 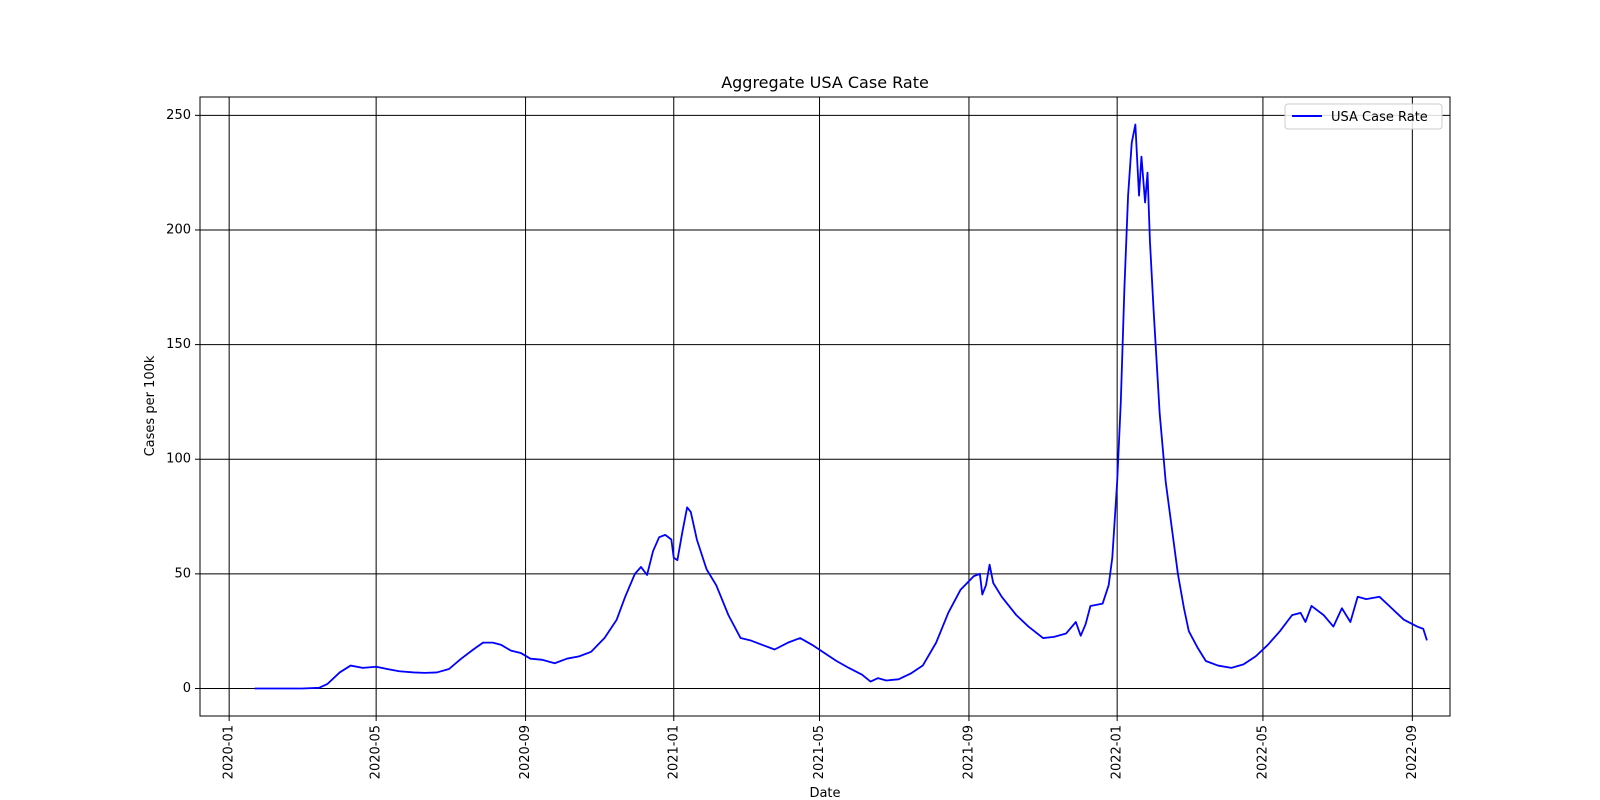 I want to click on y-tick-label: 250, so click(x=178, y=115).